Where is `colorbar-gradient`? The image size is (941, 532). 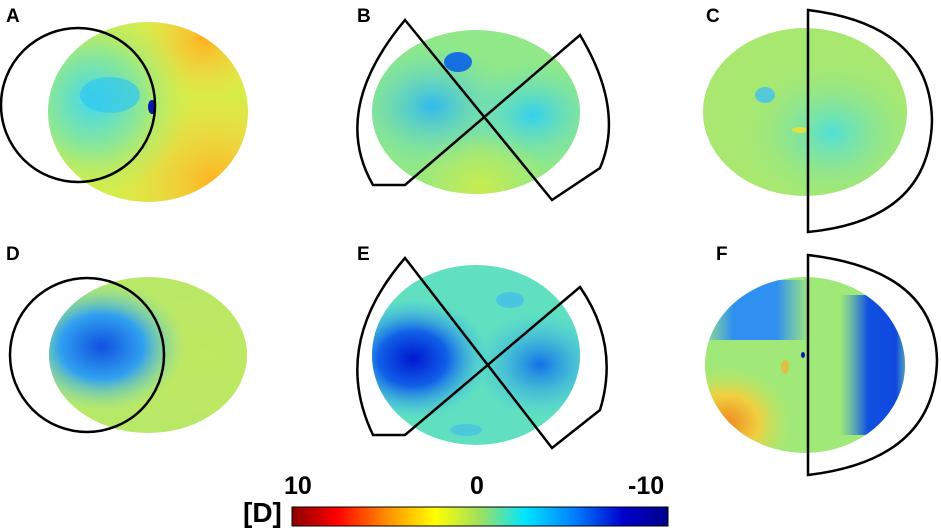
colorbar-gradient is located at coordinates (480, 516).